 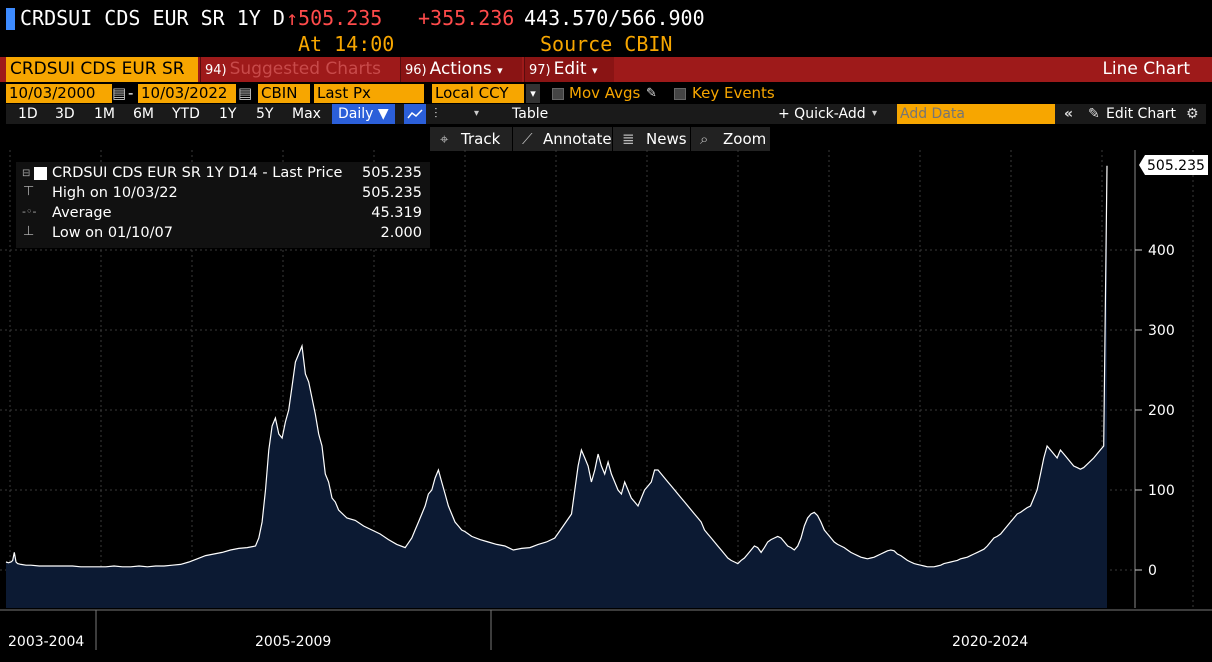 I want to click on range-button-1y: 1Y, so click(x=228, y=114).